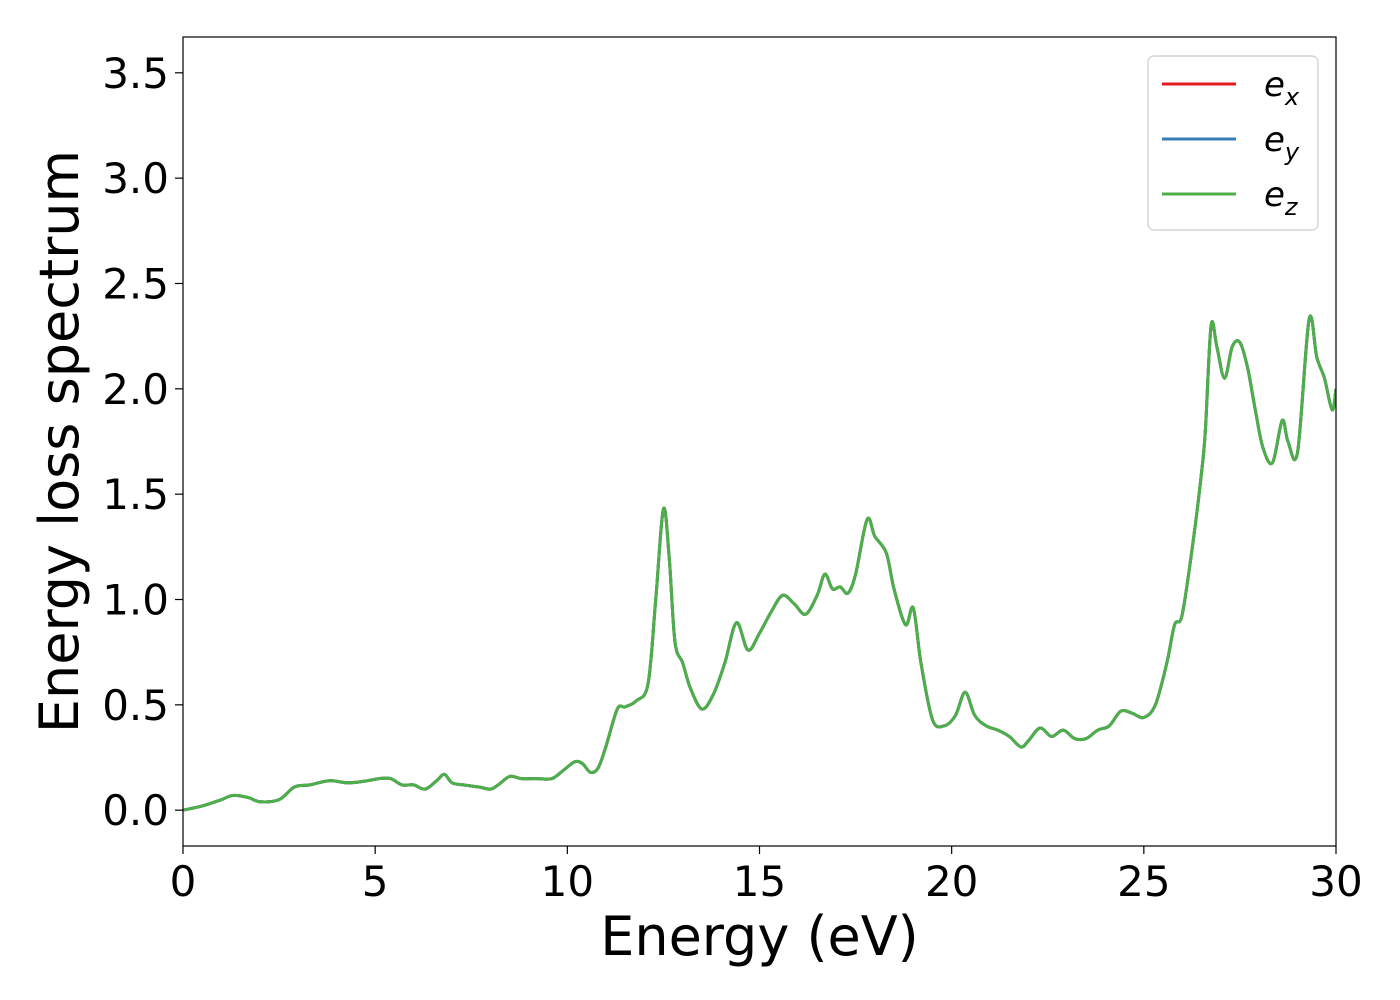 The width and height of the screenshot is (1400, 1000). Describe the element at coordinates (135, 494) in the screenshot. I see `y-tick-label: 1.5` at that location.